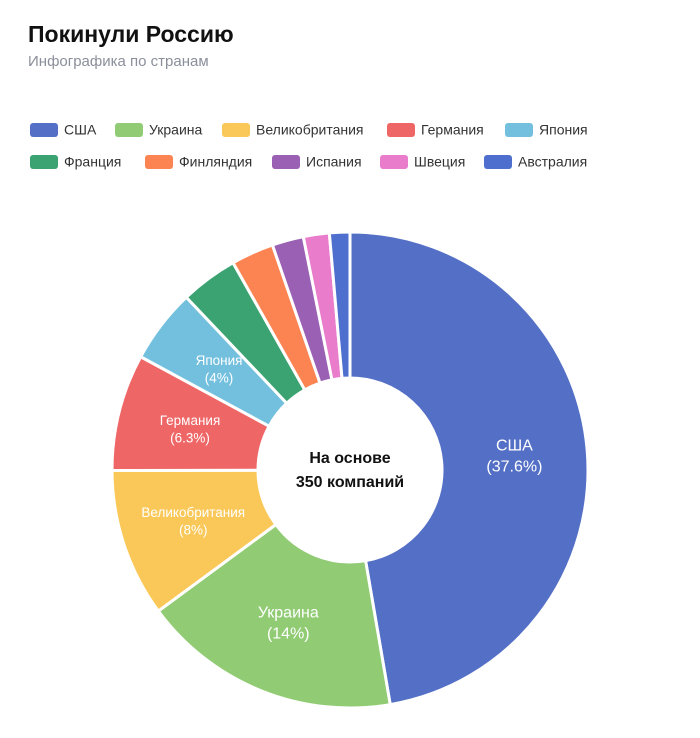 Image resolution: width=700 pixels, height=738 pixels. What do you see at coordinates (219, 360) in the screenshot?
I see `slice-label: Япония` at bounding box center [219, 360].